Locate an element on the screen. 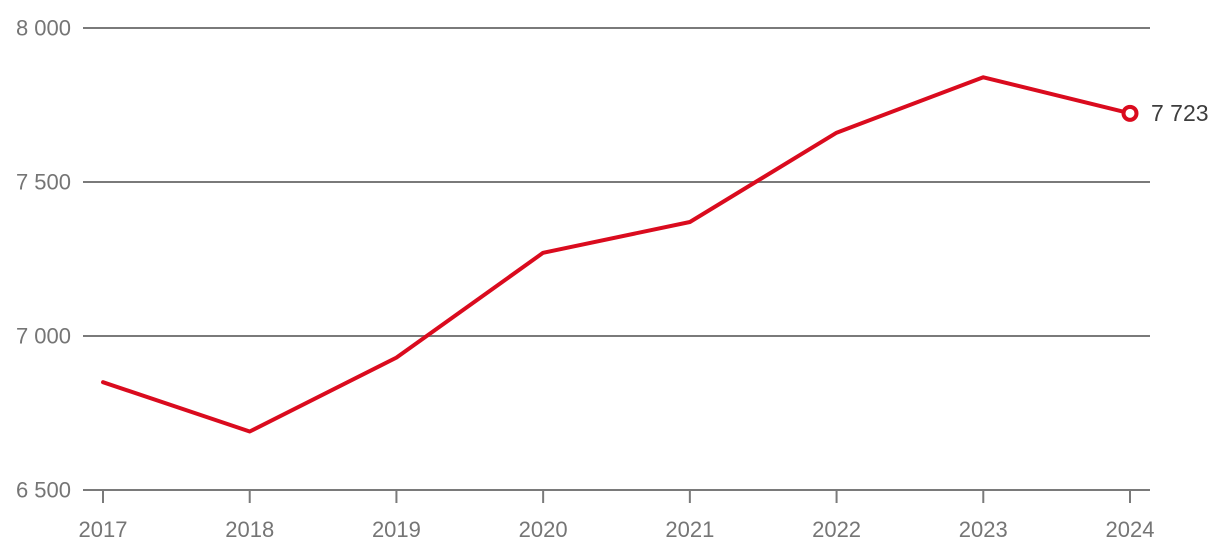 The width and height of the screenshot is (1220, 556). x-axis: 2017 2018 2019 2020 2021 2022 2023 2024 is located at coordinates (617, 516).